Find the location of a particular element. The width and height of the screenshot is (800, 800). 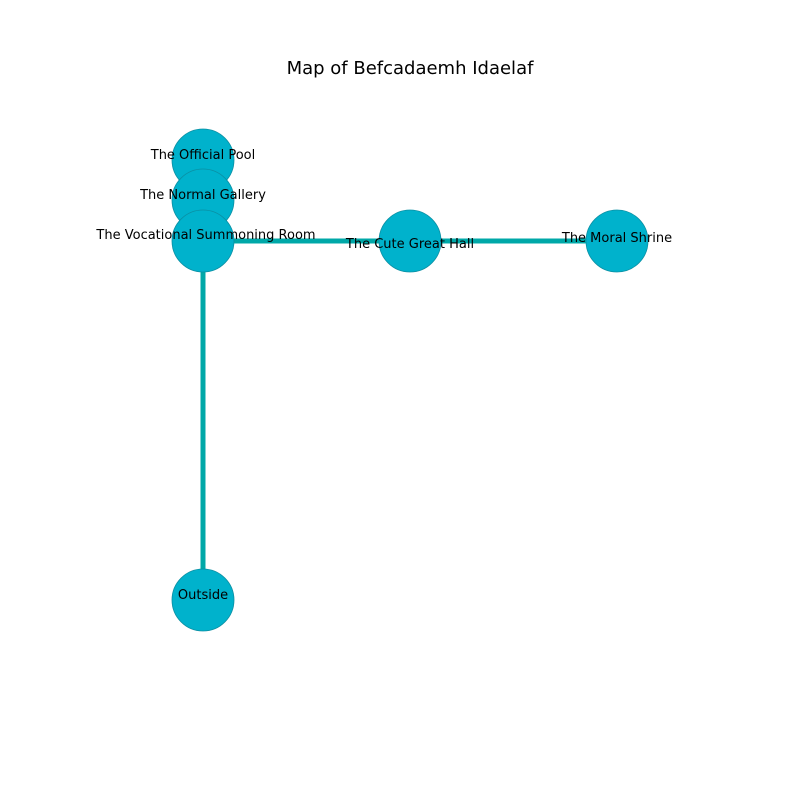

room-node-vocational_summoning_room is located at coordinates (203, 241).